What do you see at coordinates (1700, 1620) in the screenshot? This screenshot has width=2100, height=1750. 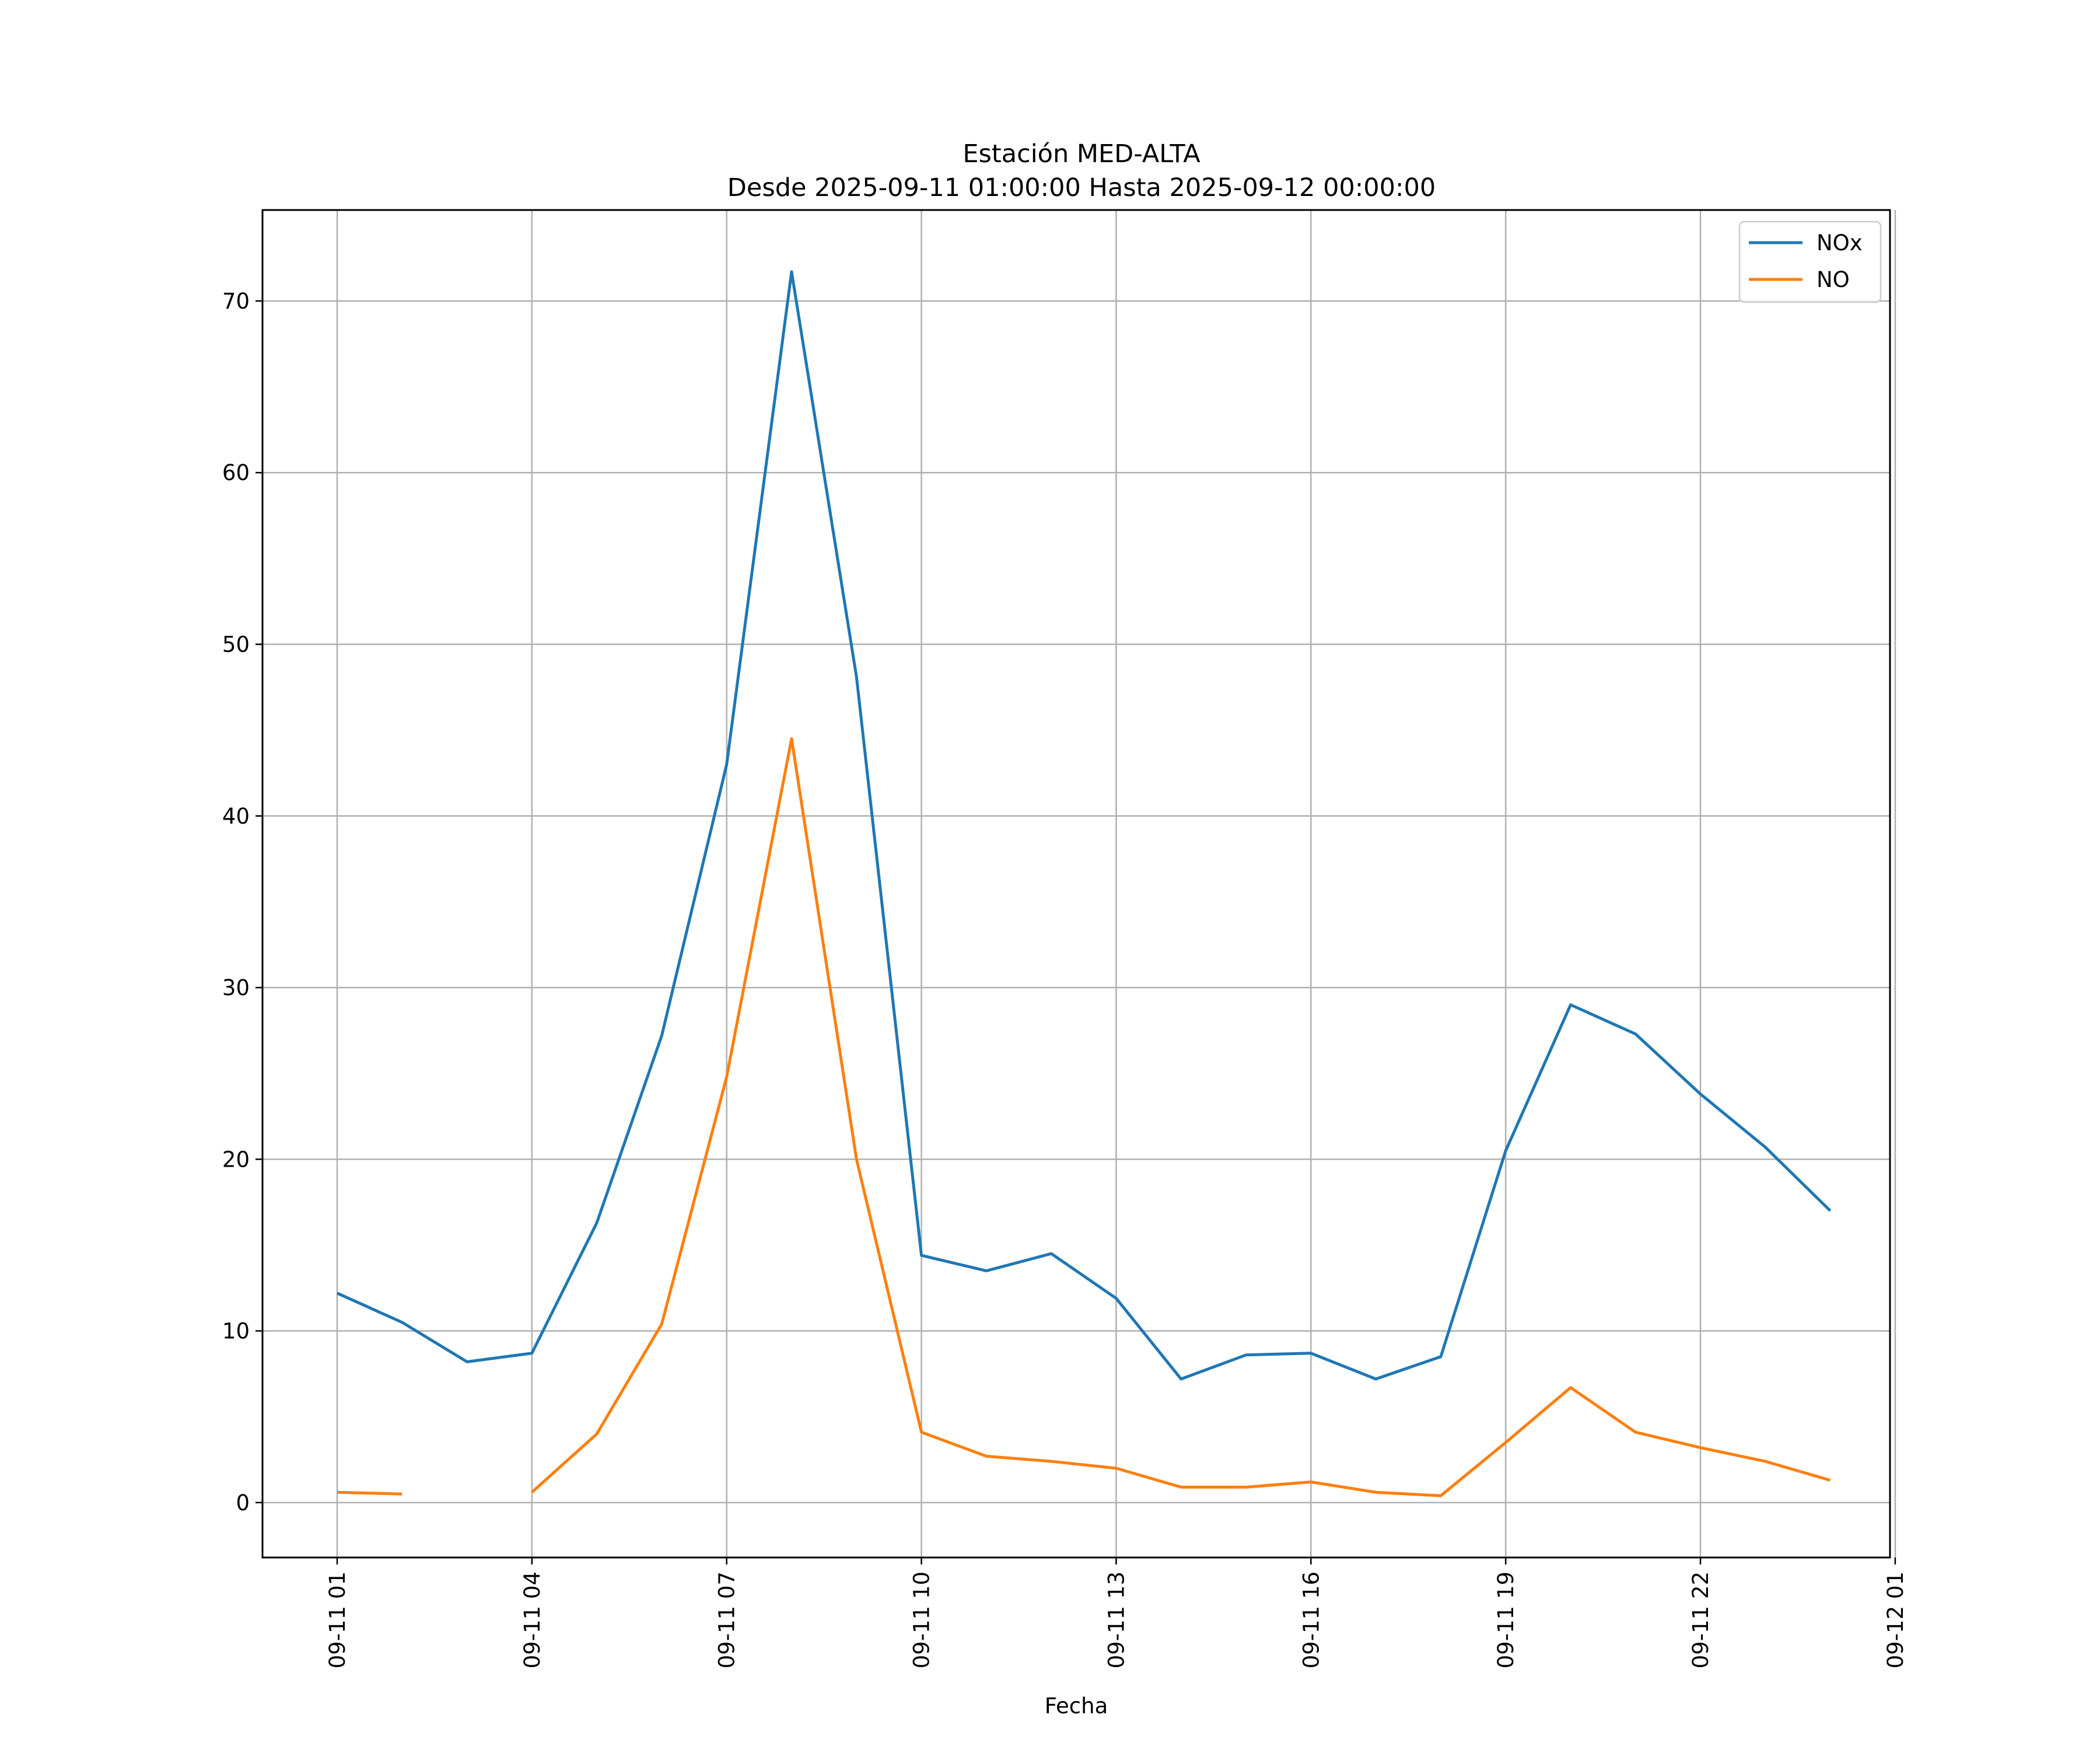 I see `x-tick-label: 09-11 22` at bounding box center [1700, 1620].